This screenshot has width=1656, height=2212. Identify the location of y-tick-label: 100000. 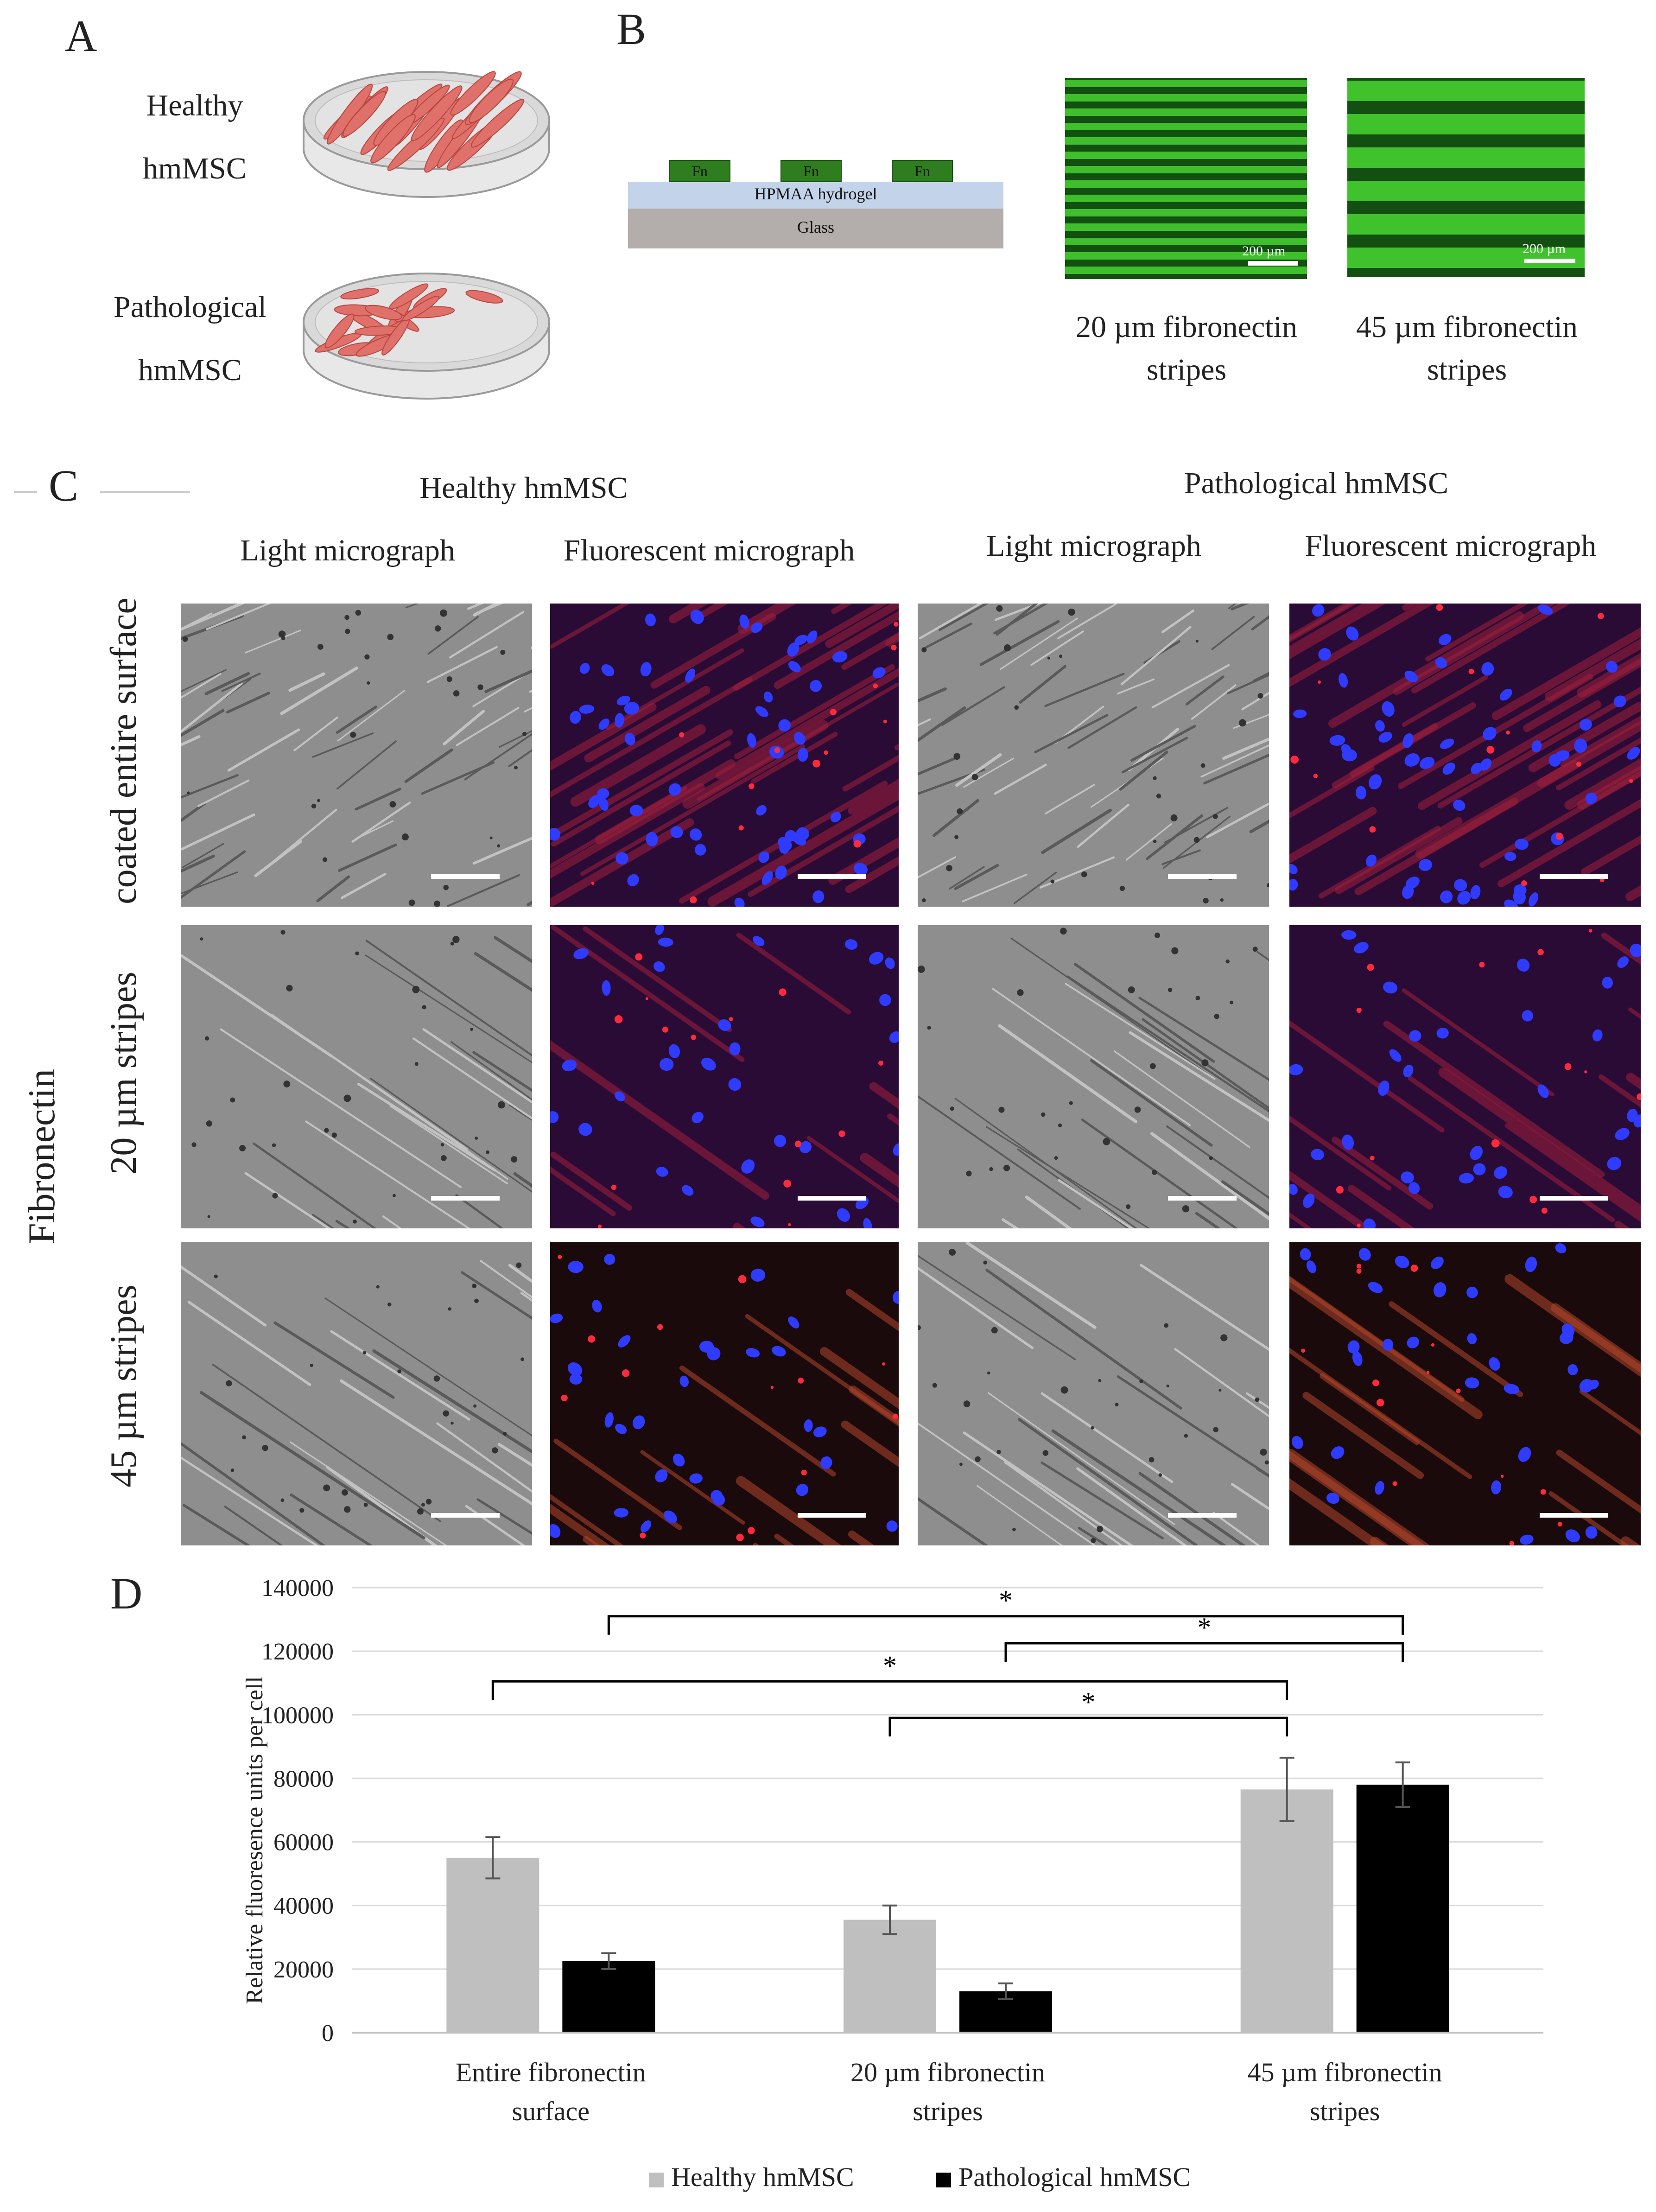
(297, 1715).